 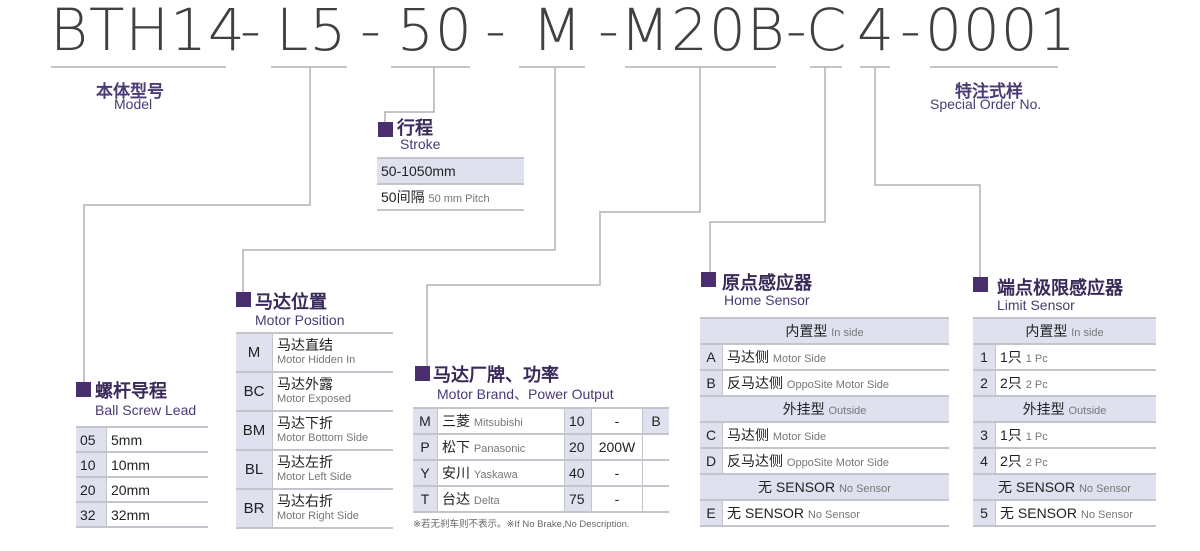 I want to click on table-row: 2 2只 2 Pc, so click(x=1064, y=382).